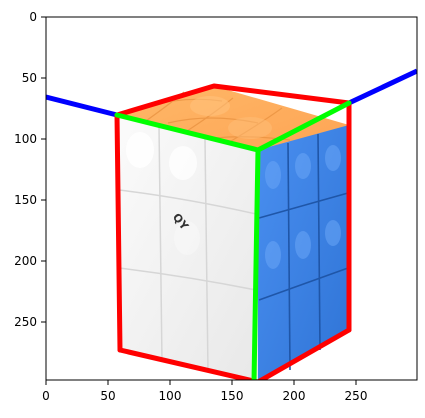 This screenshot has width=425, height=418. What do you see at coordinates (33, 17) in the screenshot?
I see `y-tick-label: 0` at bounding box center [33, 17].